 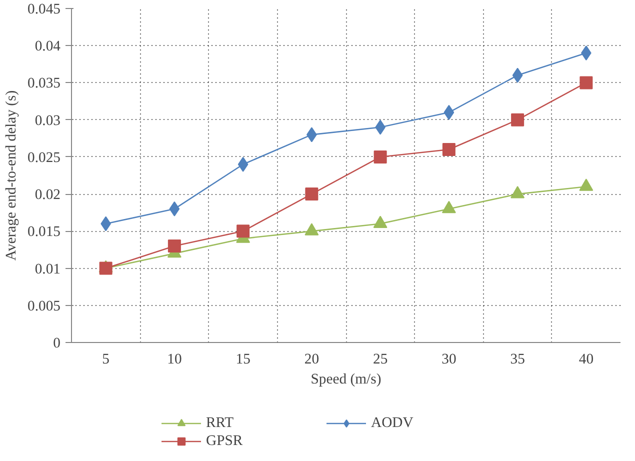 What do you see at coordinates (106, 360) in the screenshot?
I see `x-tick-label: 5` at bounding box center [106, 360].